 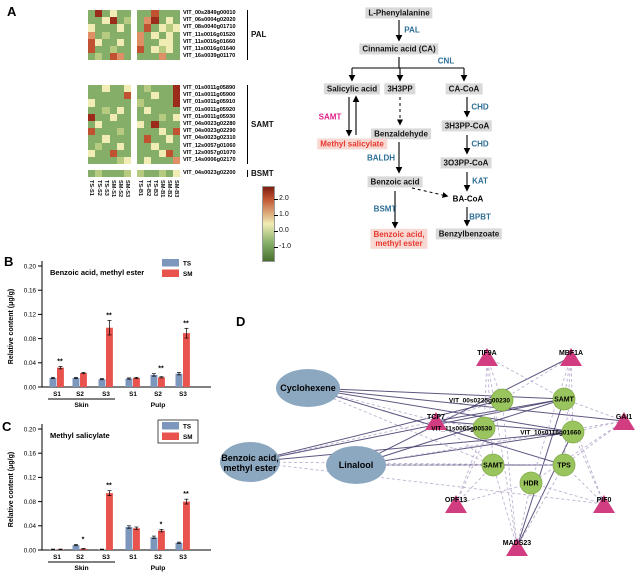 What do you see at coordinates (57, 557) in the screenshot?
I see `x-tick-label: S1` at bounding box center [57, 557].